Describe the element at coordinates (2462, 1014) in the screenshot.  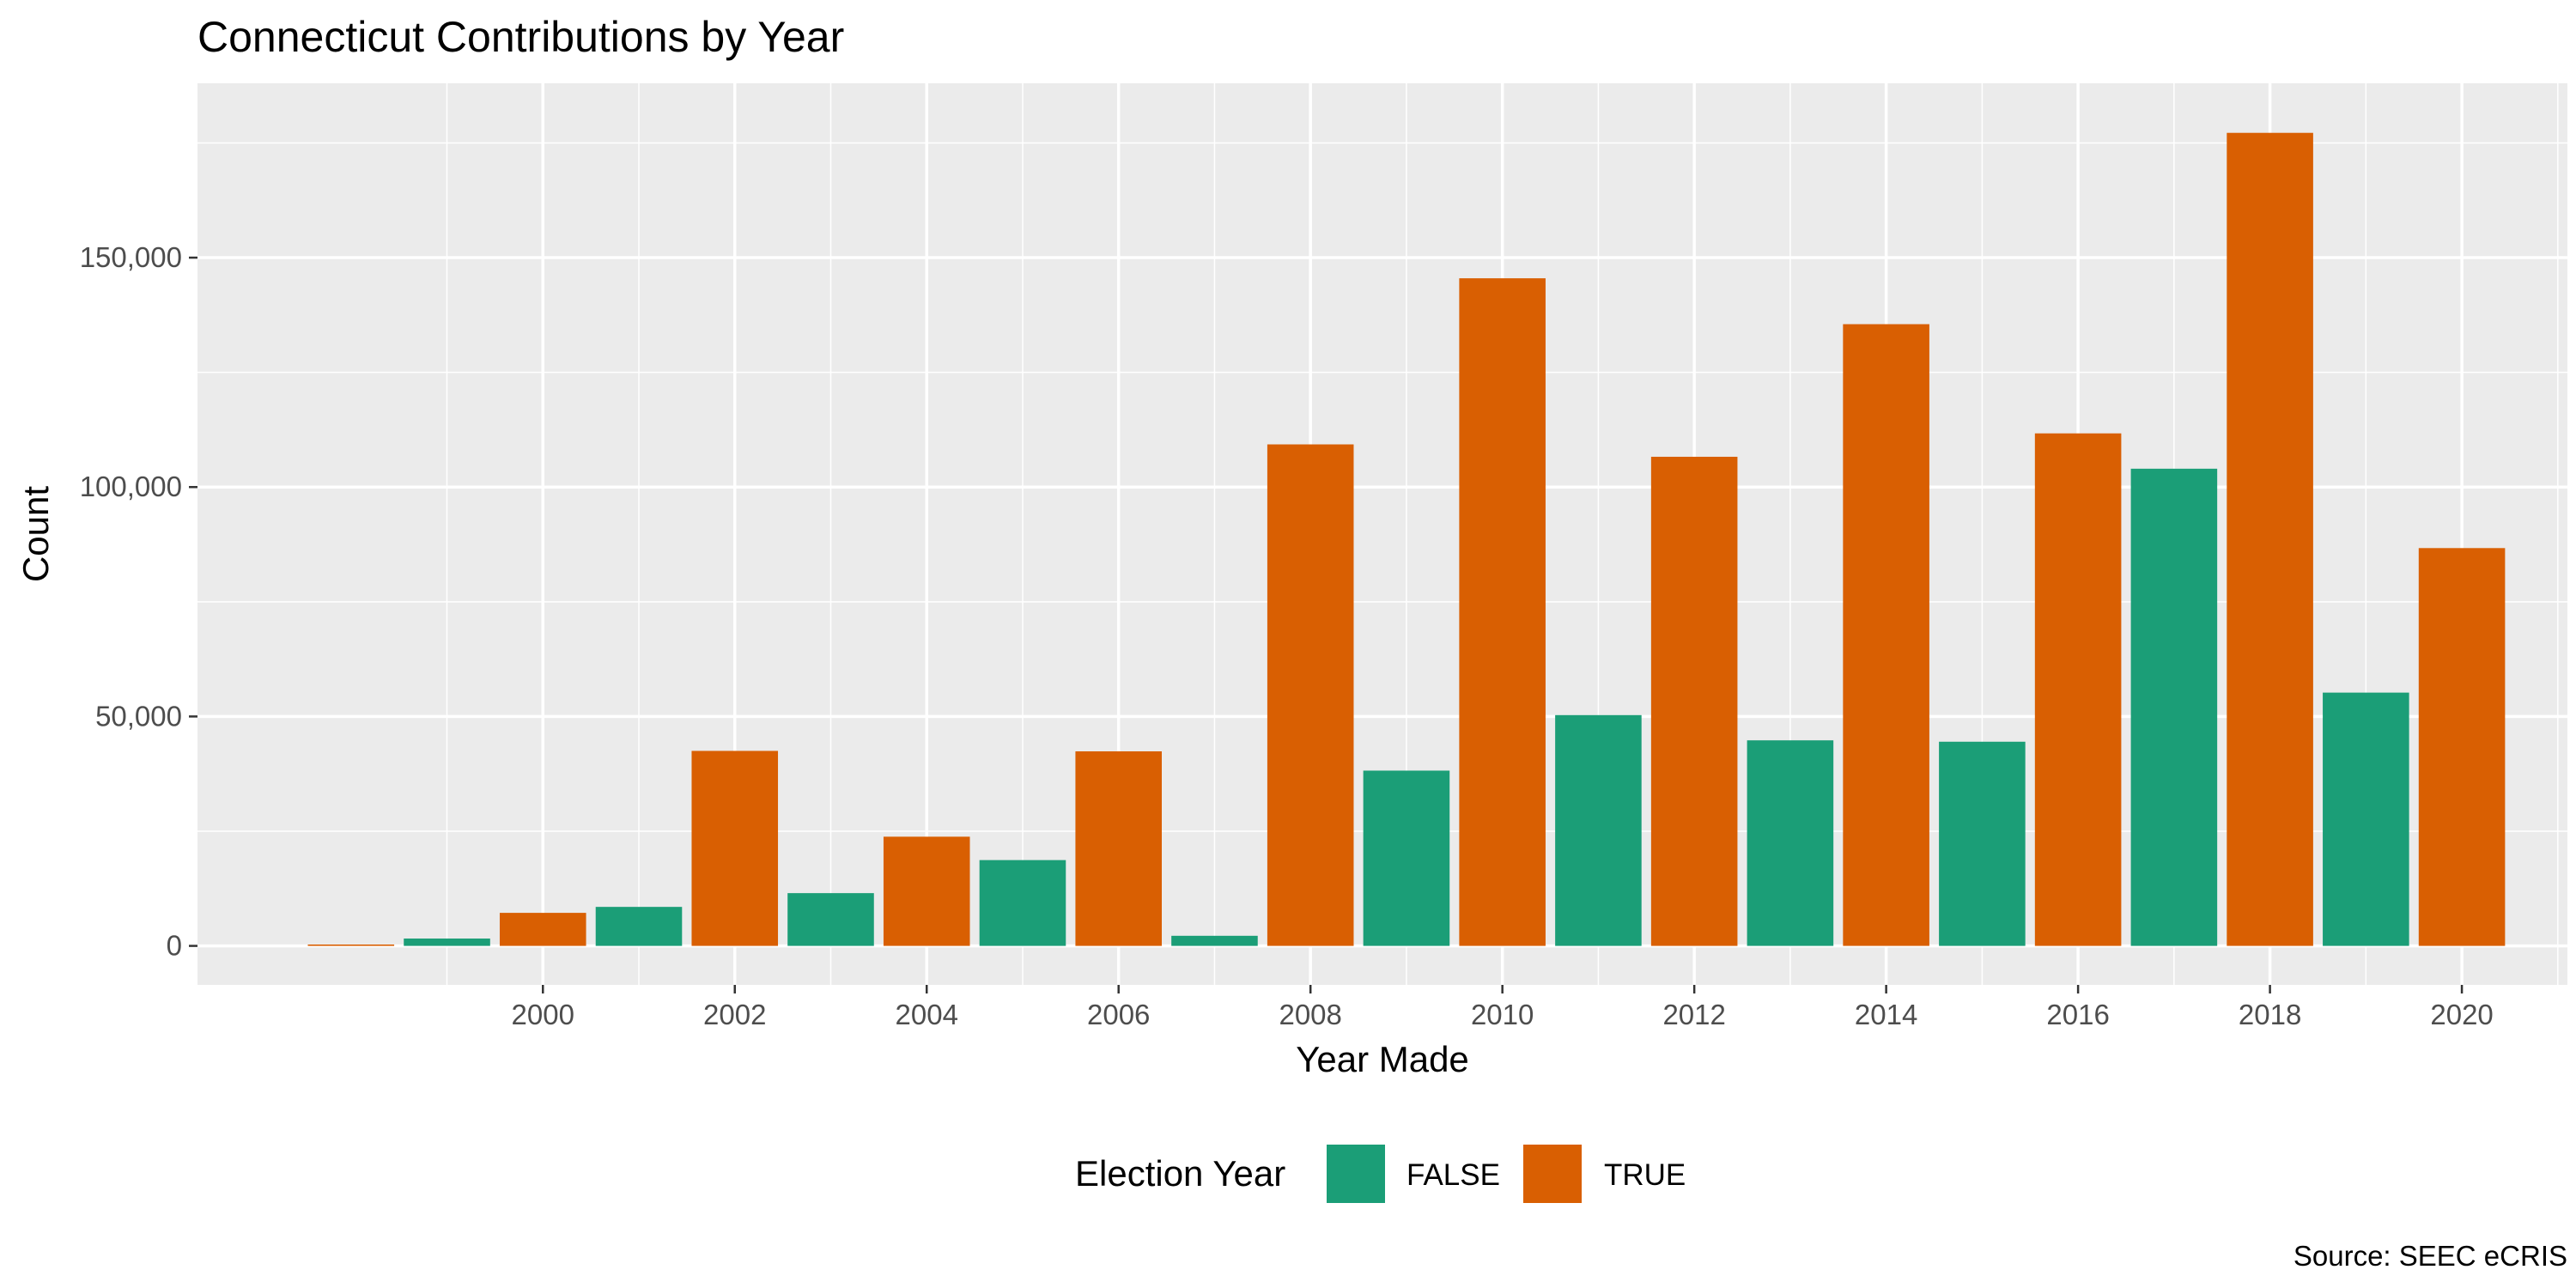
I see `x-tick-label-10: 2020` at that location.